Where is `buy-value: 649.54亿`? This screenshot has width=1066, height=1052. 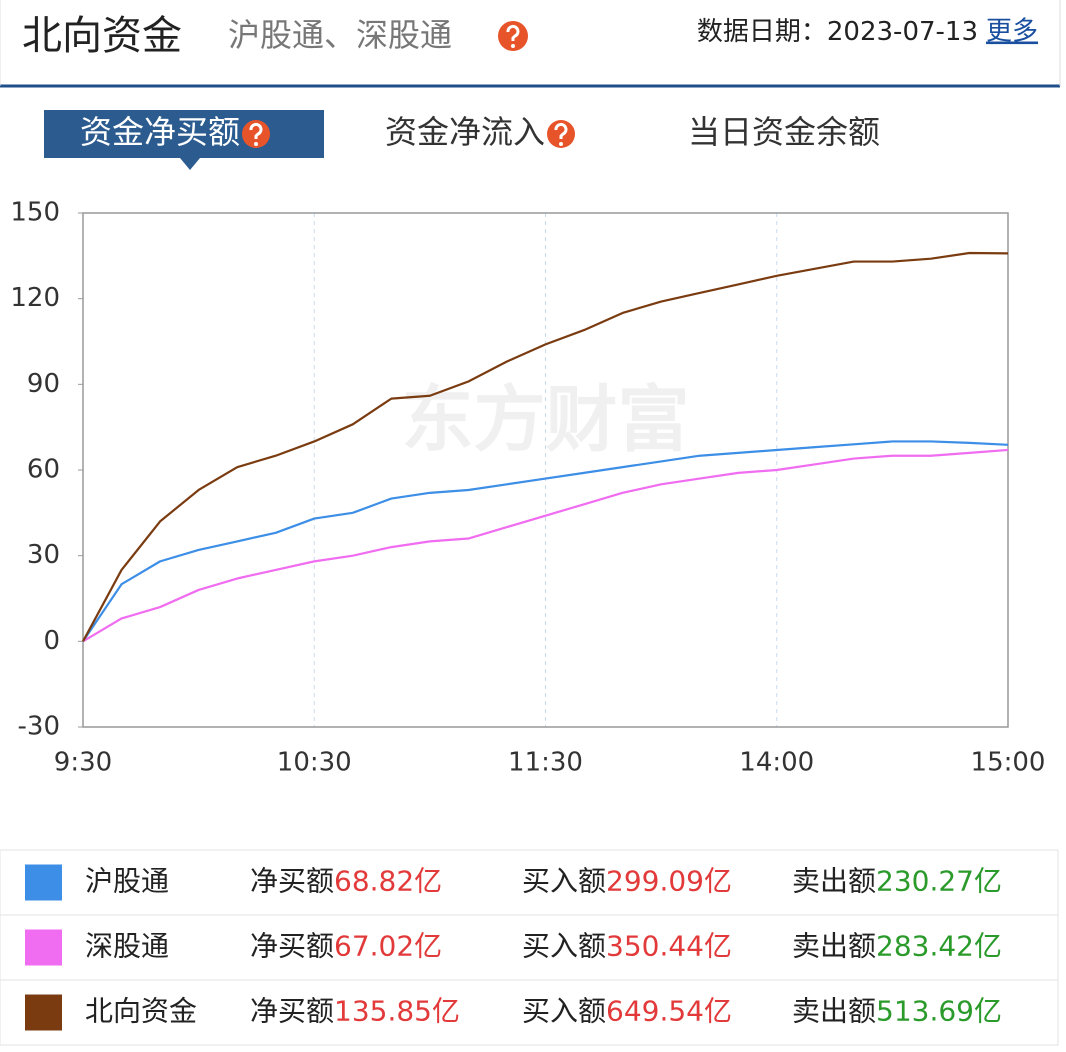 buy-value: 649.54亿 is located at coordinates (669, 1011).